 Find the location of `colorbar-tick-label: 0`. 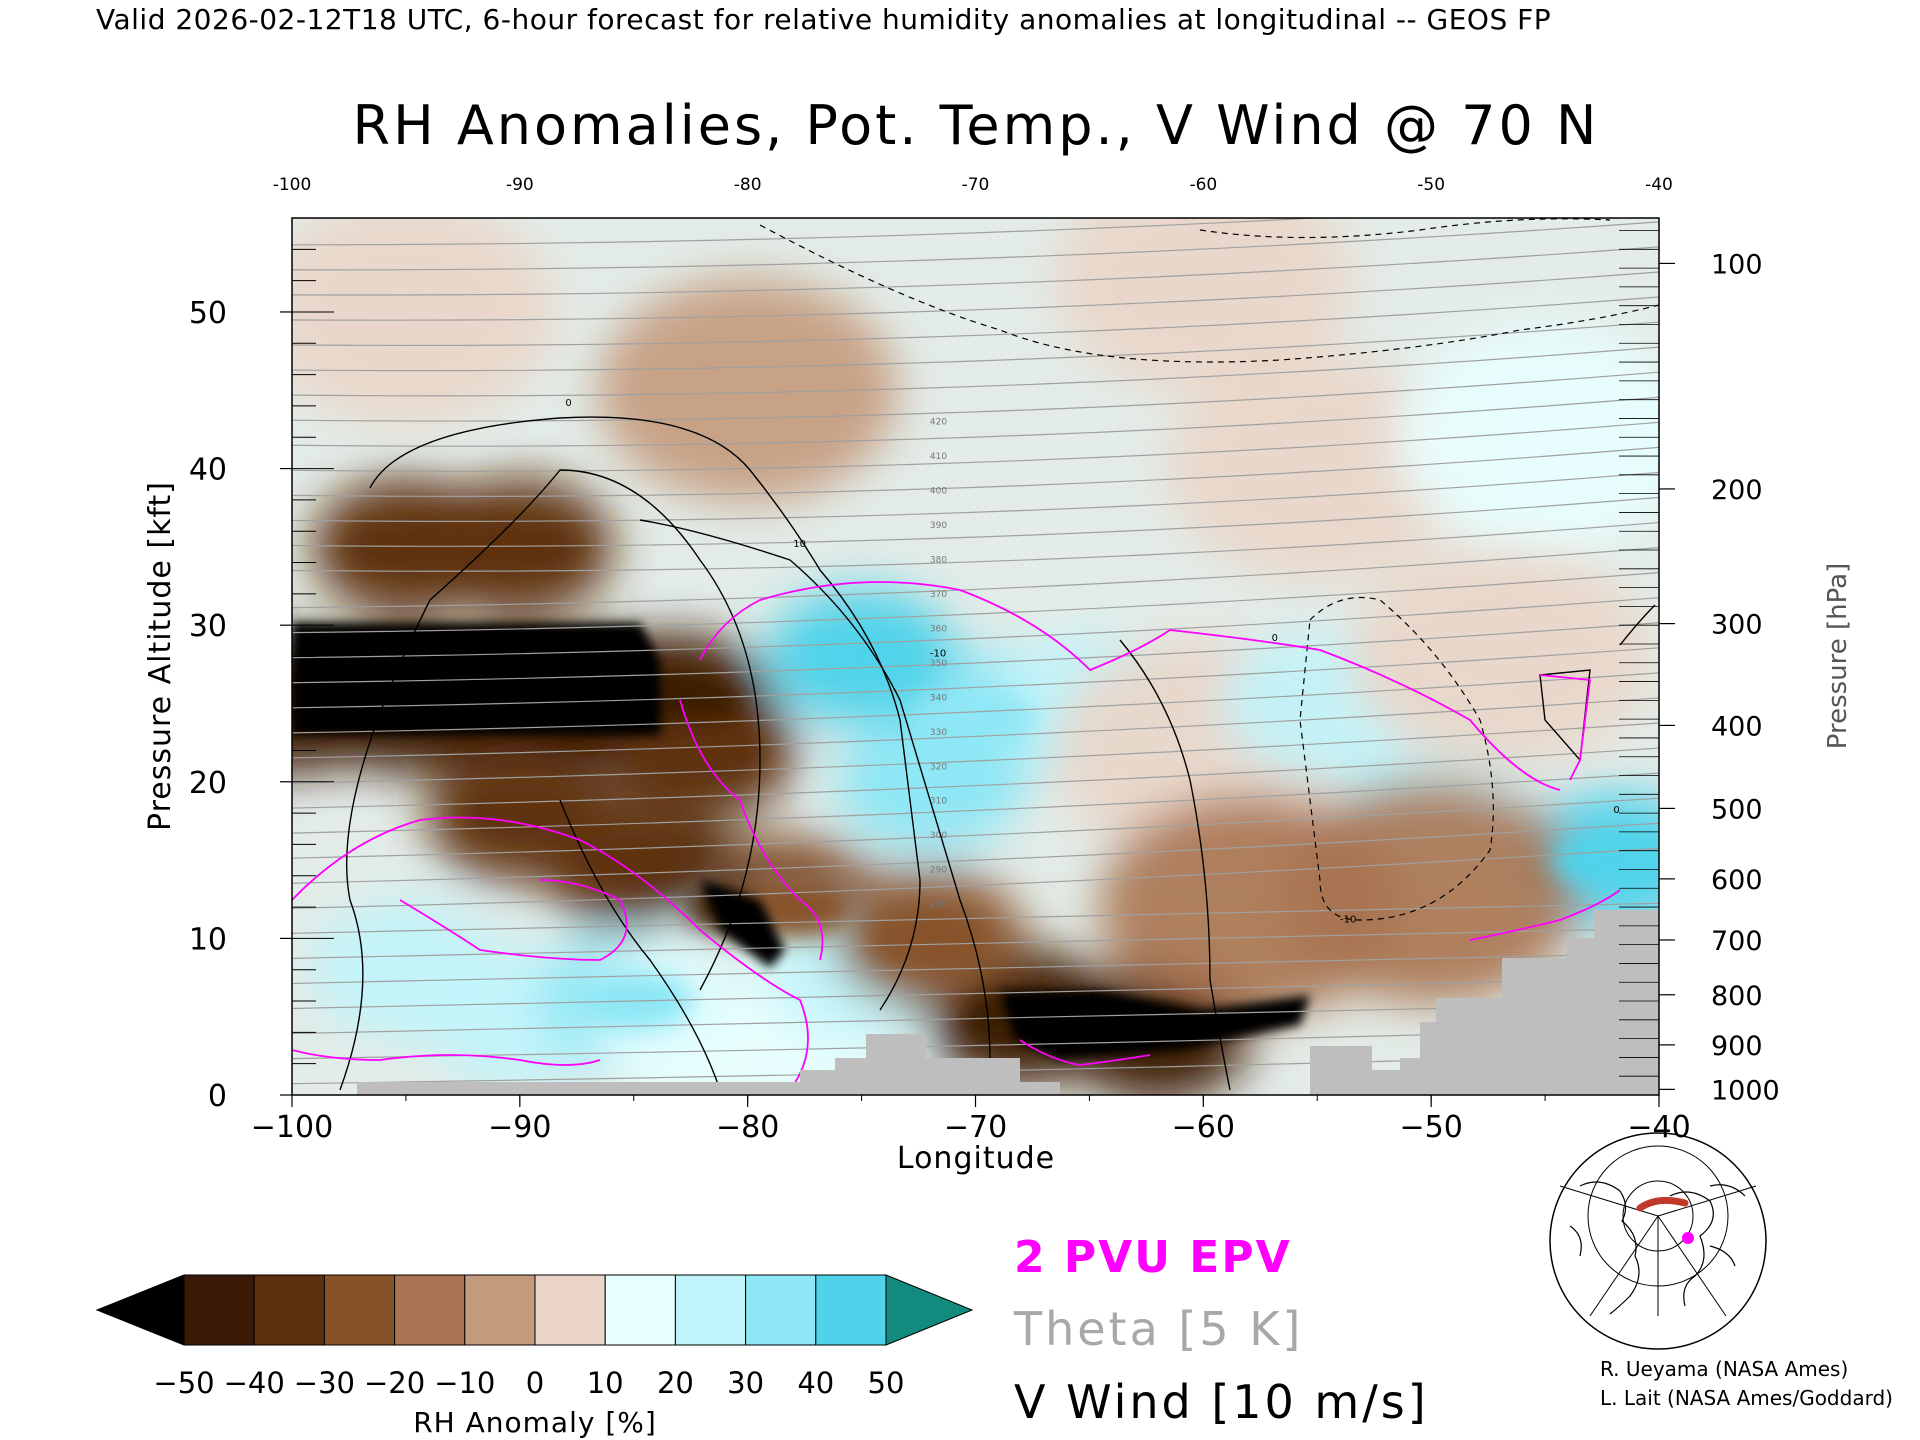

colorbar-tick-label: 0 is located at coordinates (535, 1383).